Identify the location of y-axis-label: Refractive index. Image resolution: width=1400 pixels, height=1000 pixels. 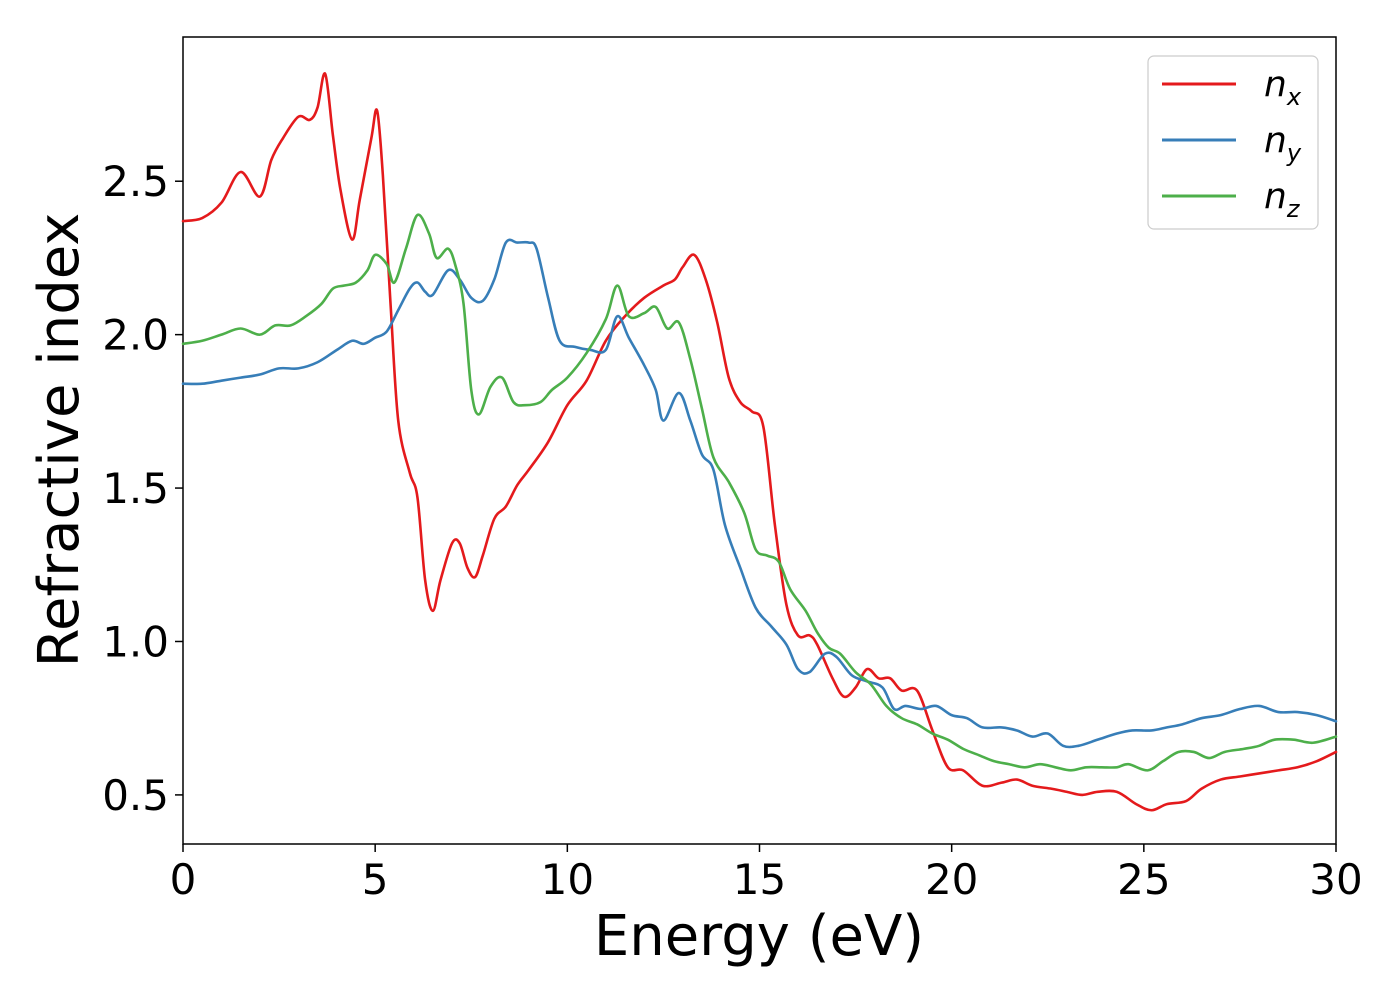
(59, 440).